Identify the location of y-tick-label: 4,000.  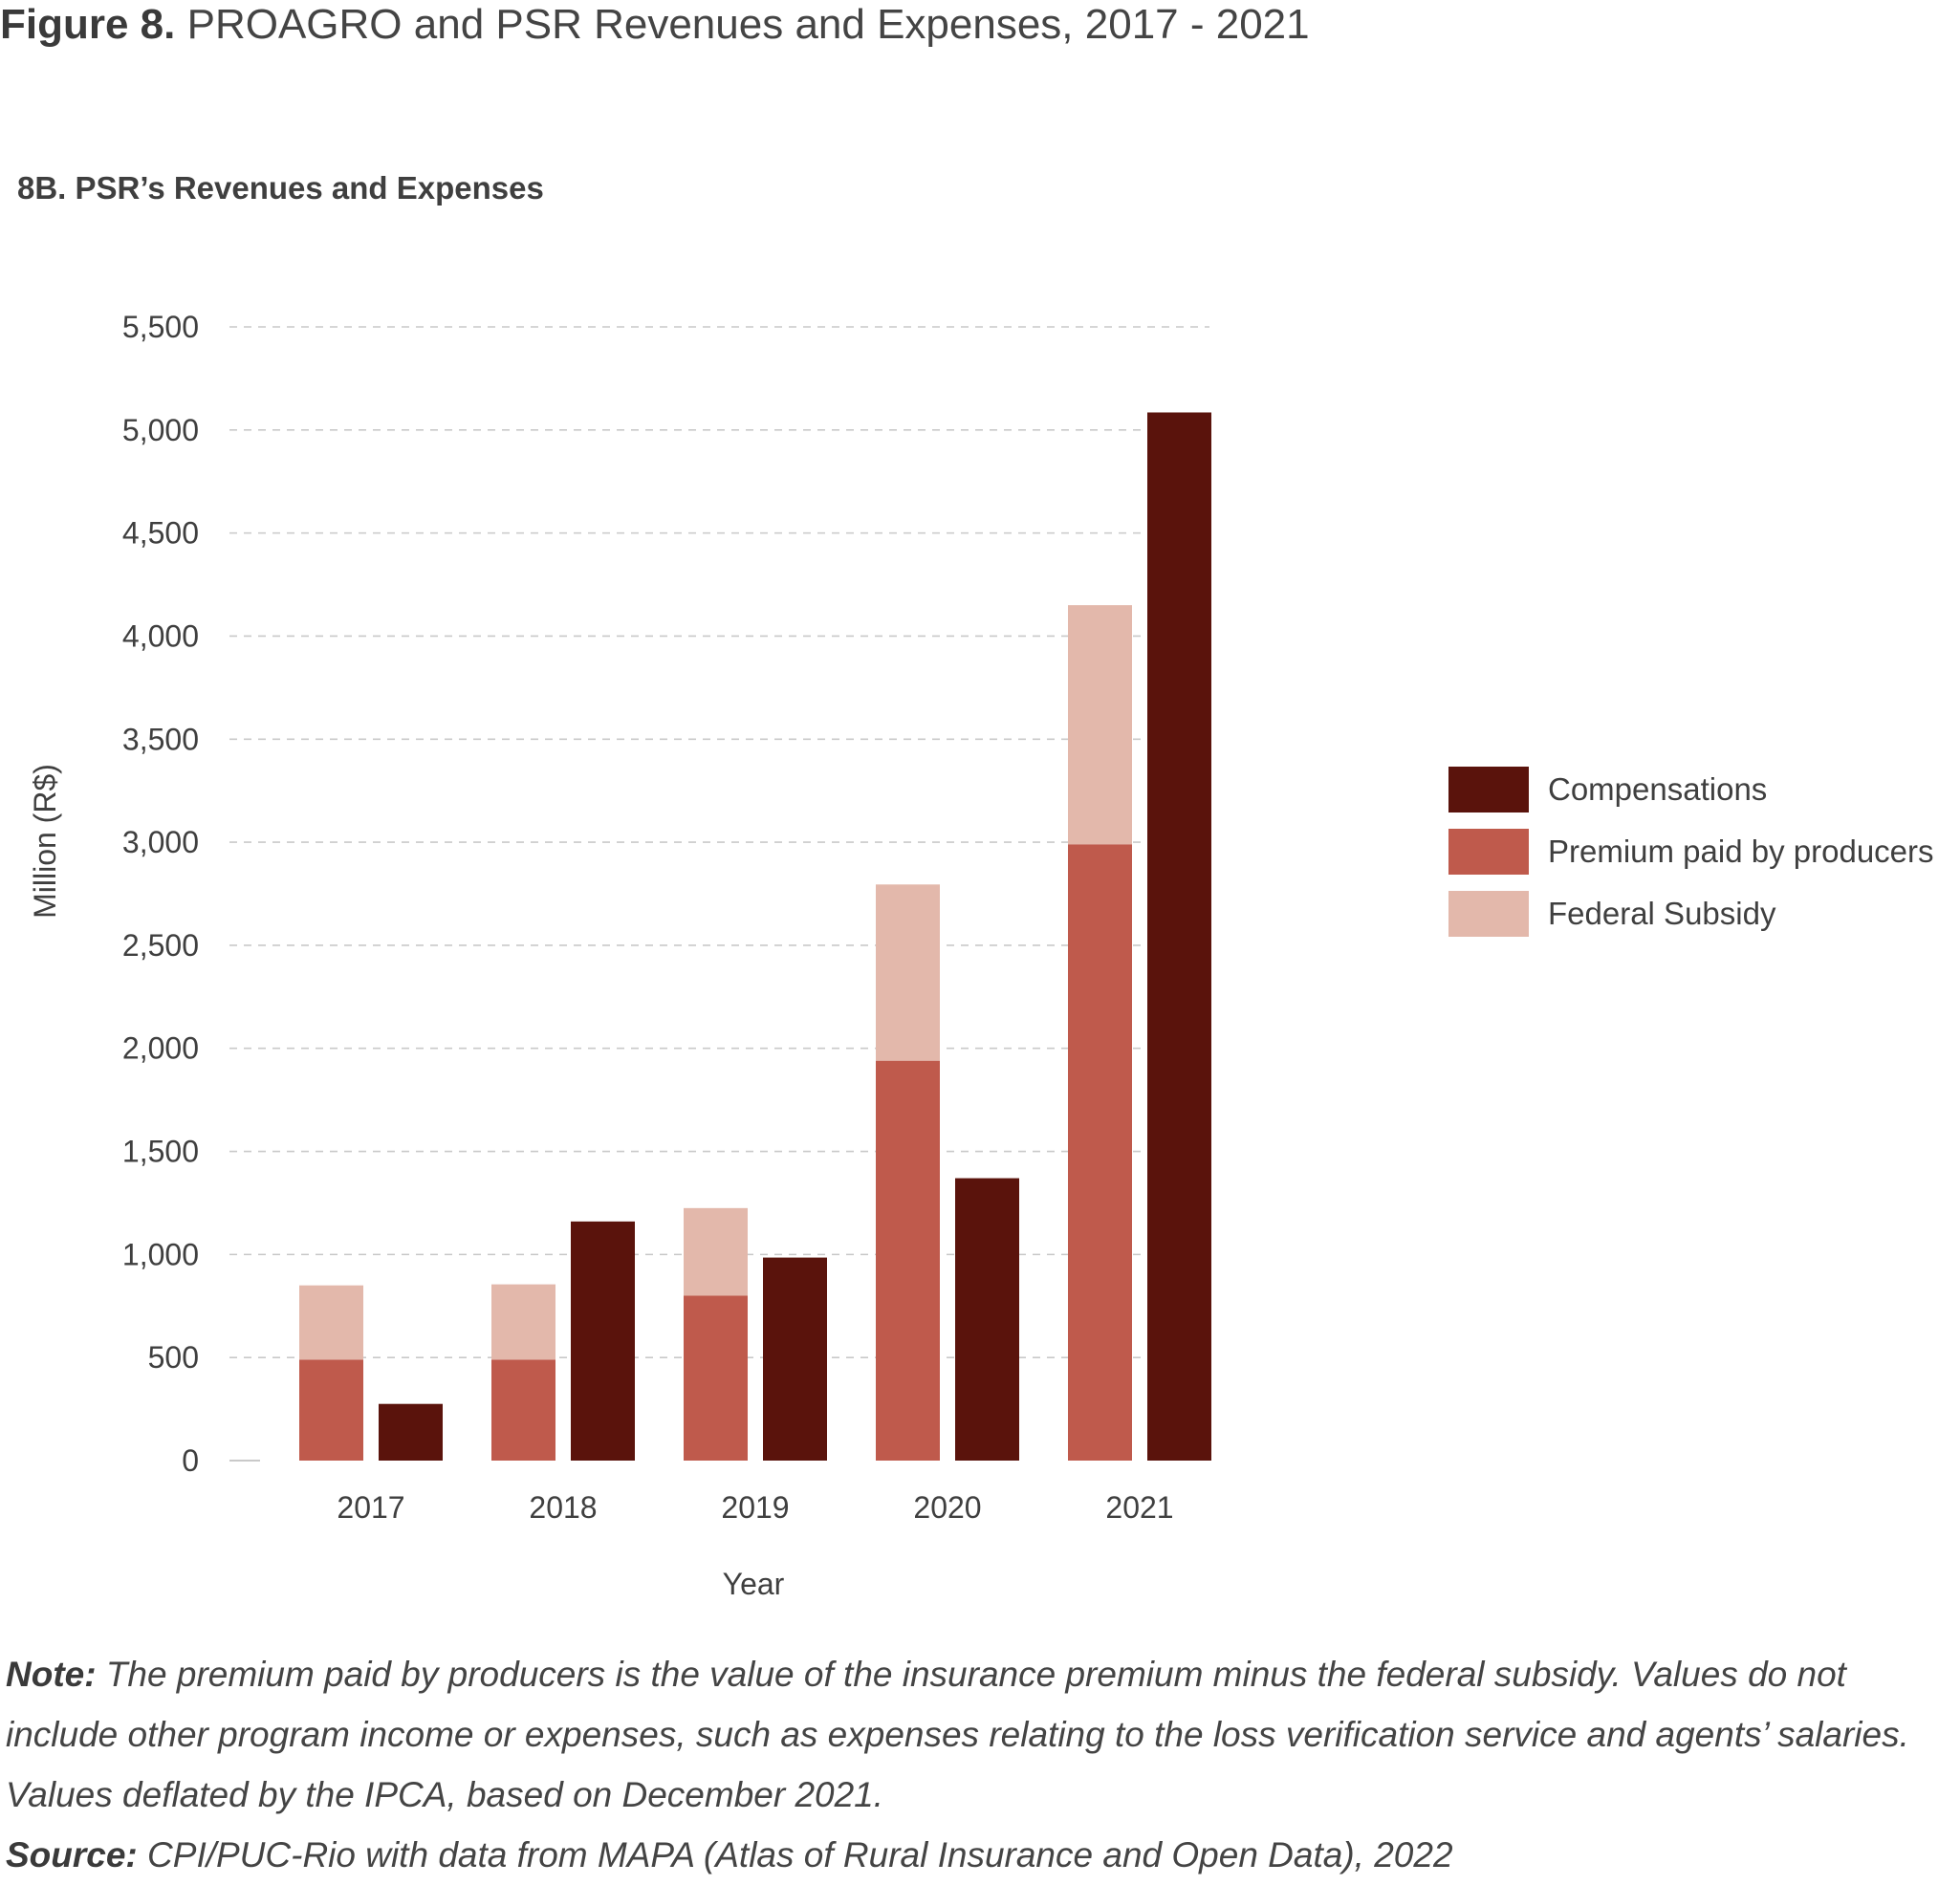
(160, 636).